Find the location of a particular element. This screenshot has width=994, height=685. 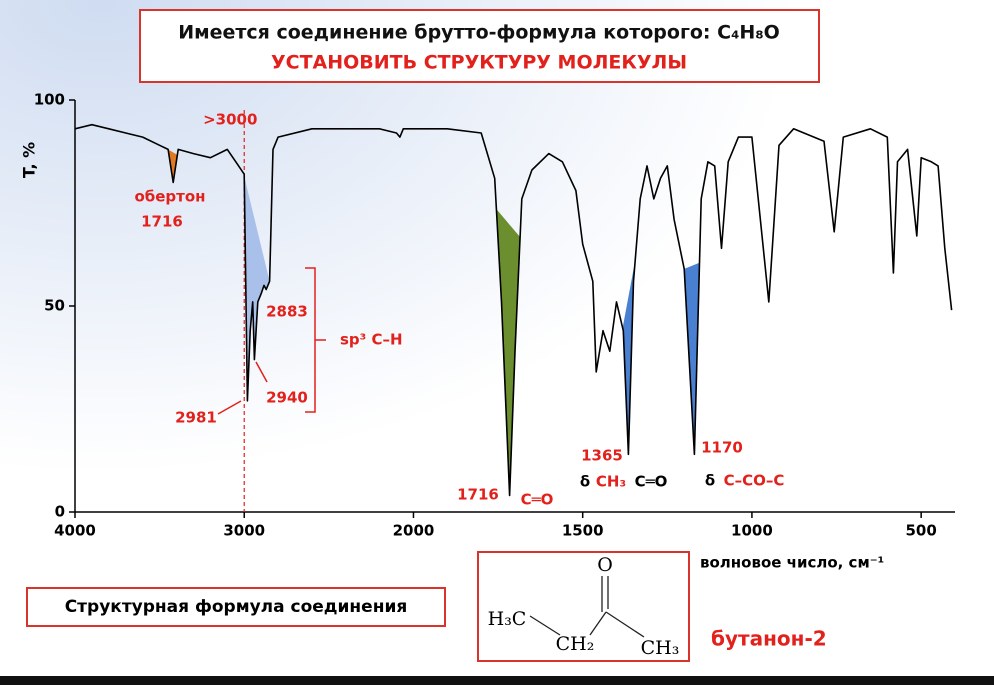

annotation: CH₃ is located at coordinates (611, 482).